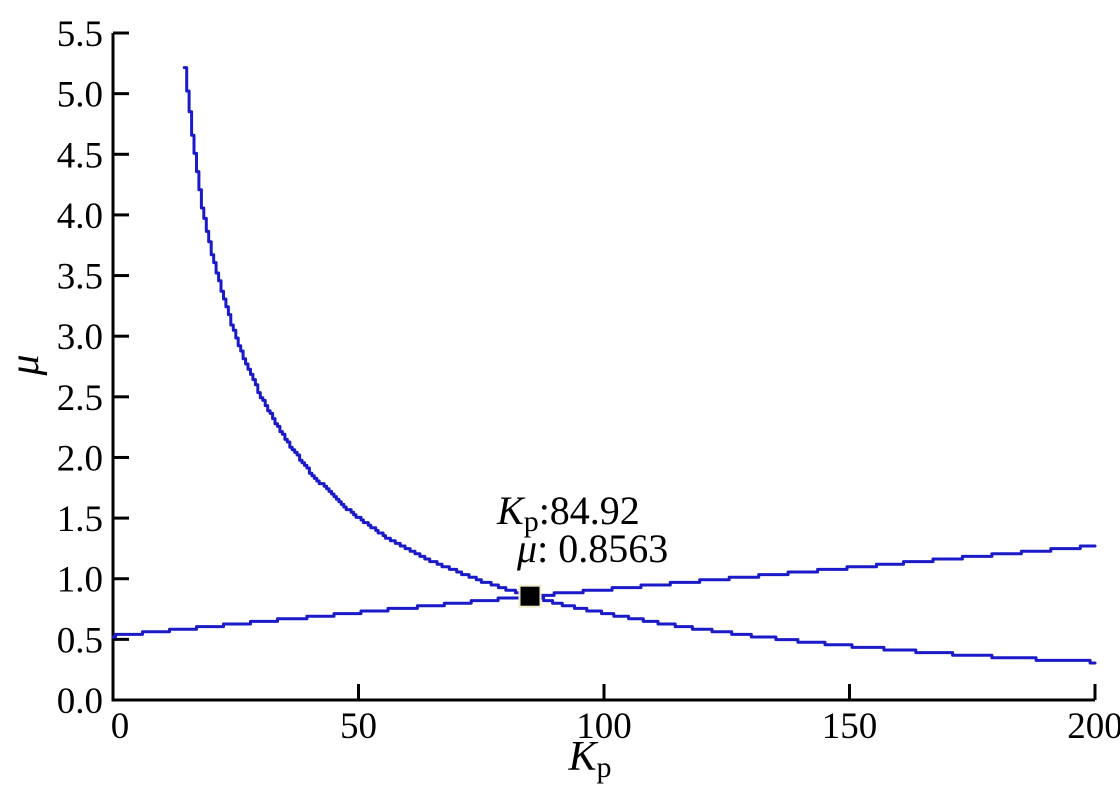 The height and width of the screenshot is (792, 1120). Describe the element at coordinates (80, 216) in the screenshot. I see `y-tick-label: 4.0` at that location.